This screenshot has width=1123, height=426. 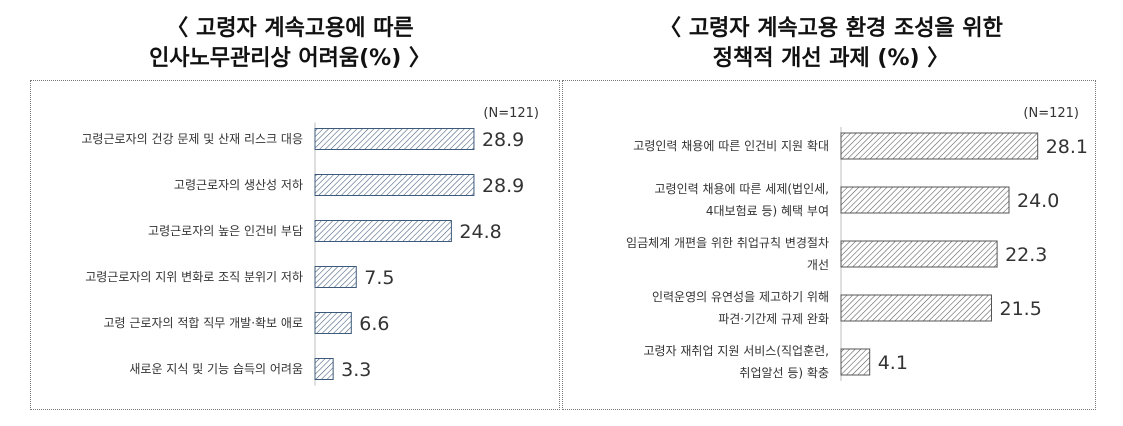 What do you see at coordinates (374, 324) in the screenshot?
I see `data-label: 6.6` at bounding box center [374, 324].